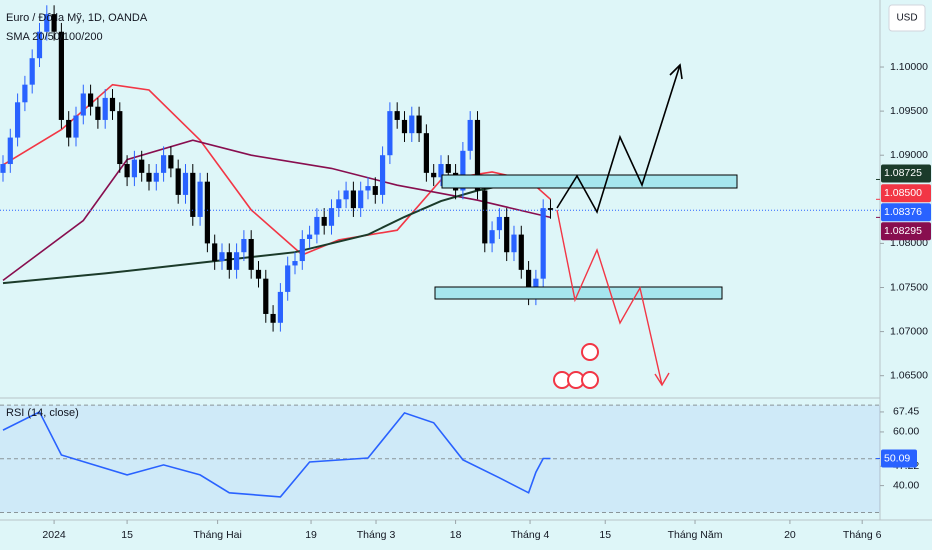  I want to click on event-icons, so click(576, 366).